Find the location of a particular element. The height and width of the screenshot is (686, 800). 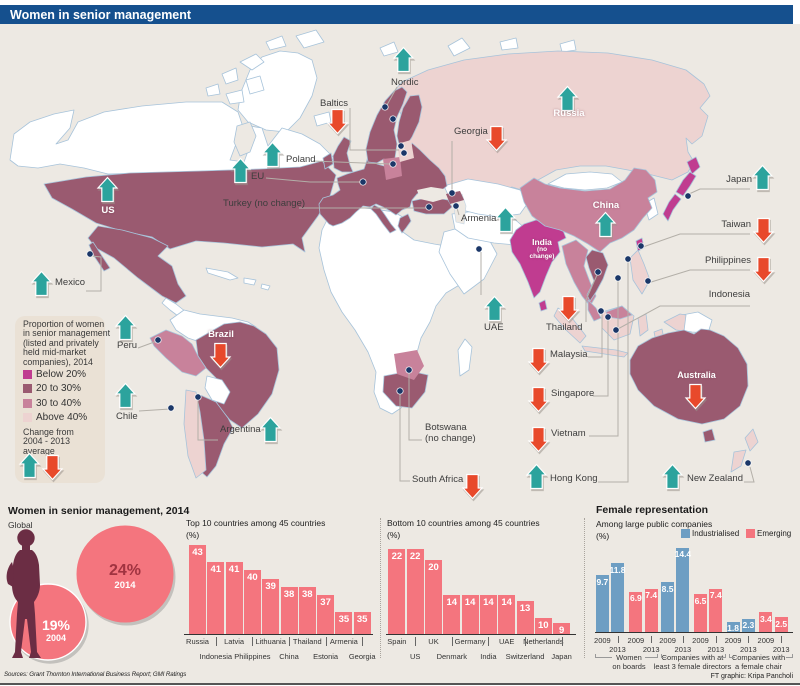

svg-text: 2004 is located at coordinates (56, 638).